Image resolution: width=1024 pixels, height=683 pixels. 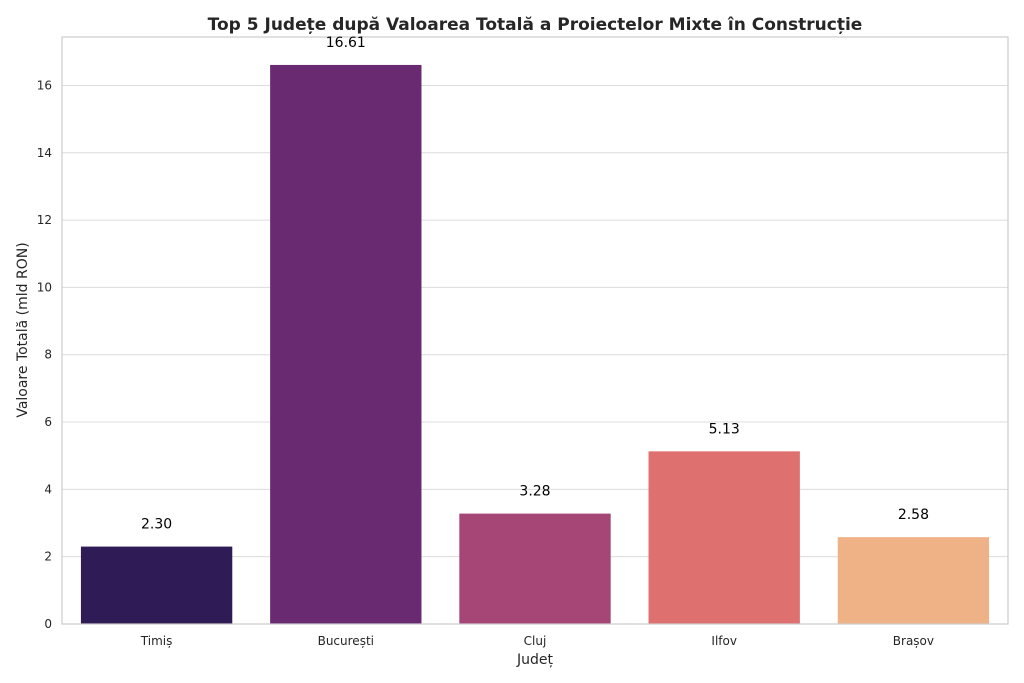 I want to click on x-tick-label: Ilfov, so click(x=724, y=641).